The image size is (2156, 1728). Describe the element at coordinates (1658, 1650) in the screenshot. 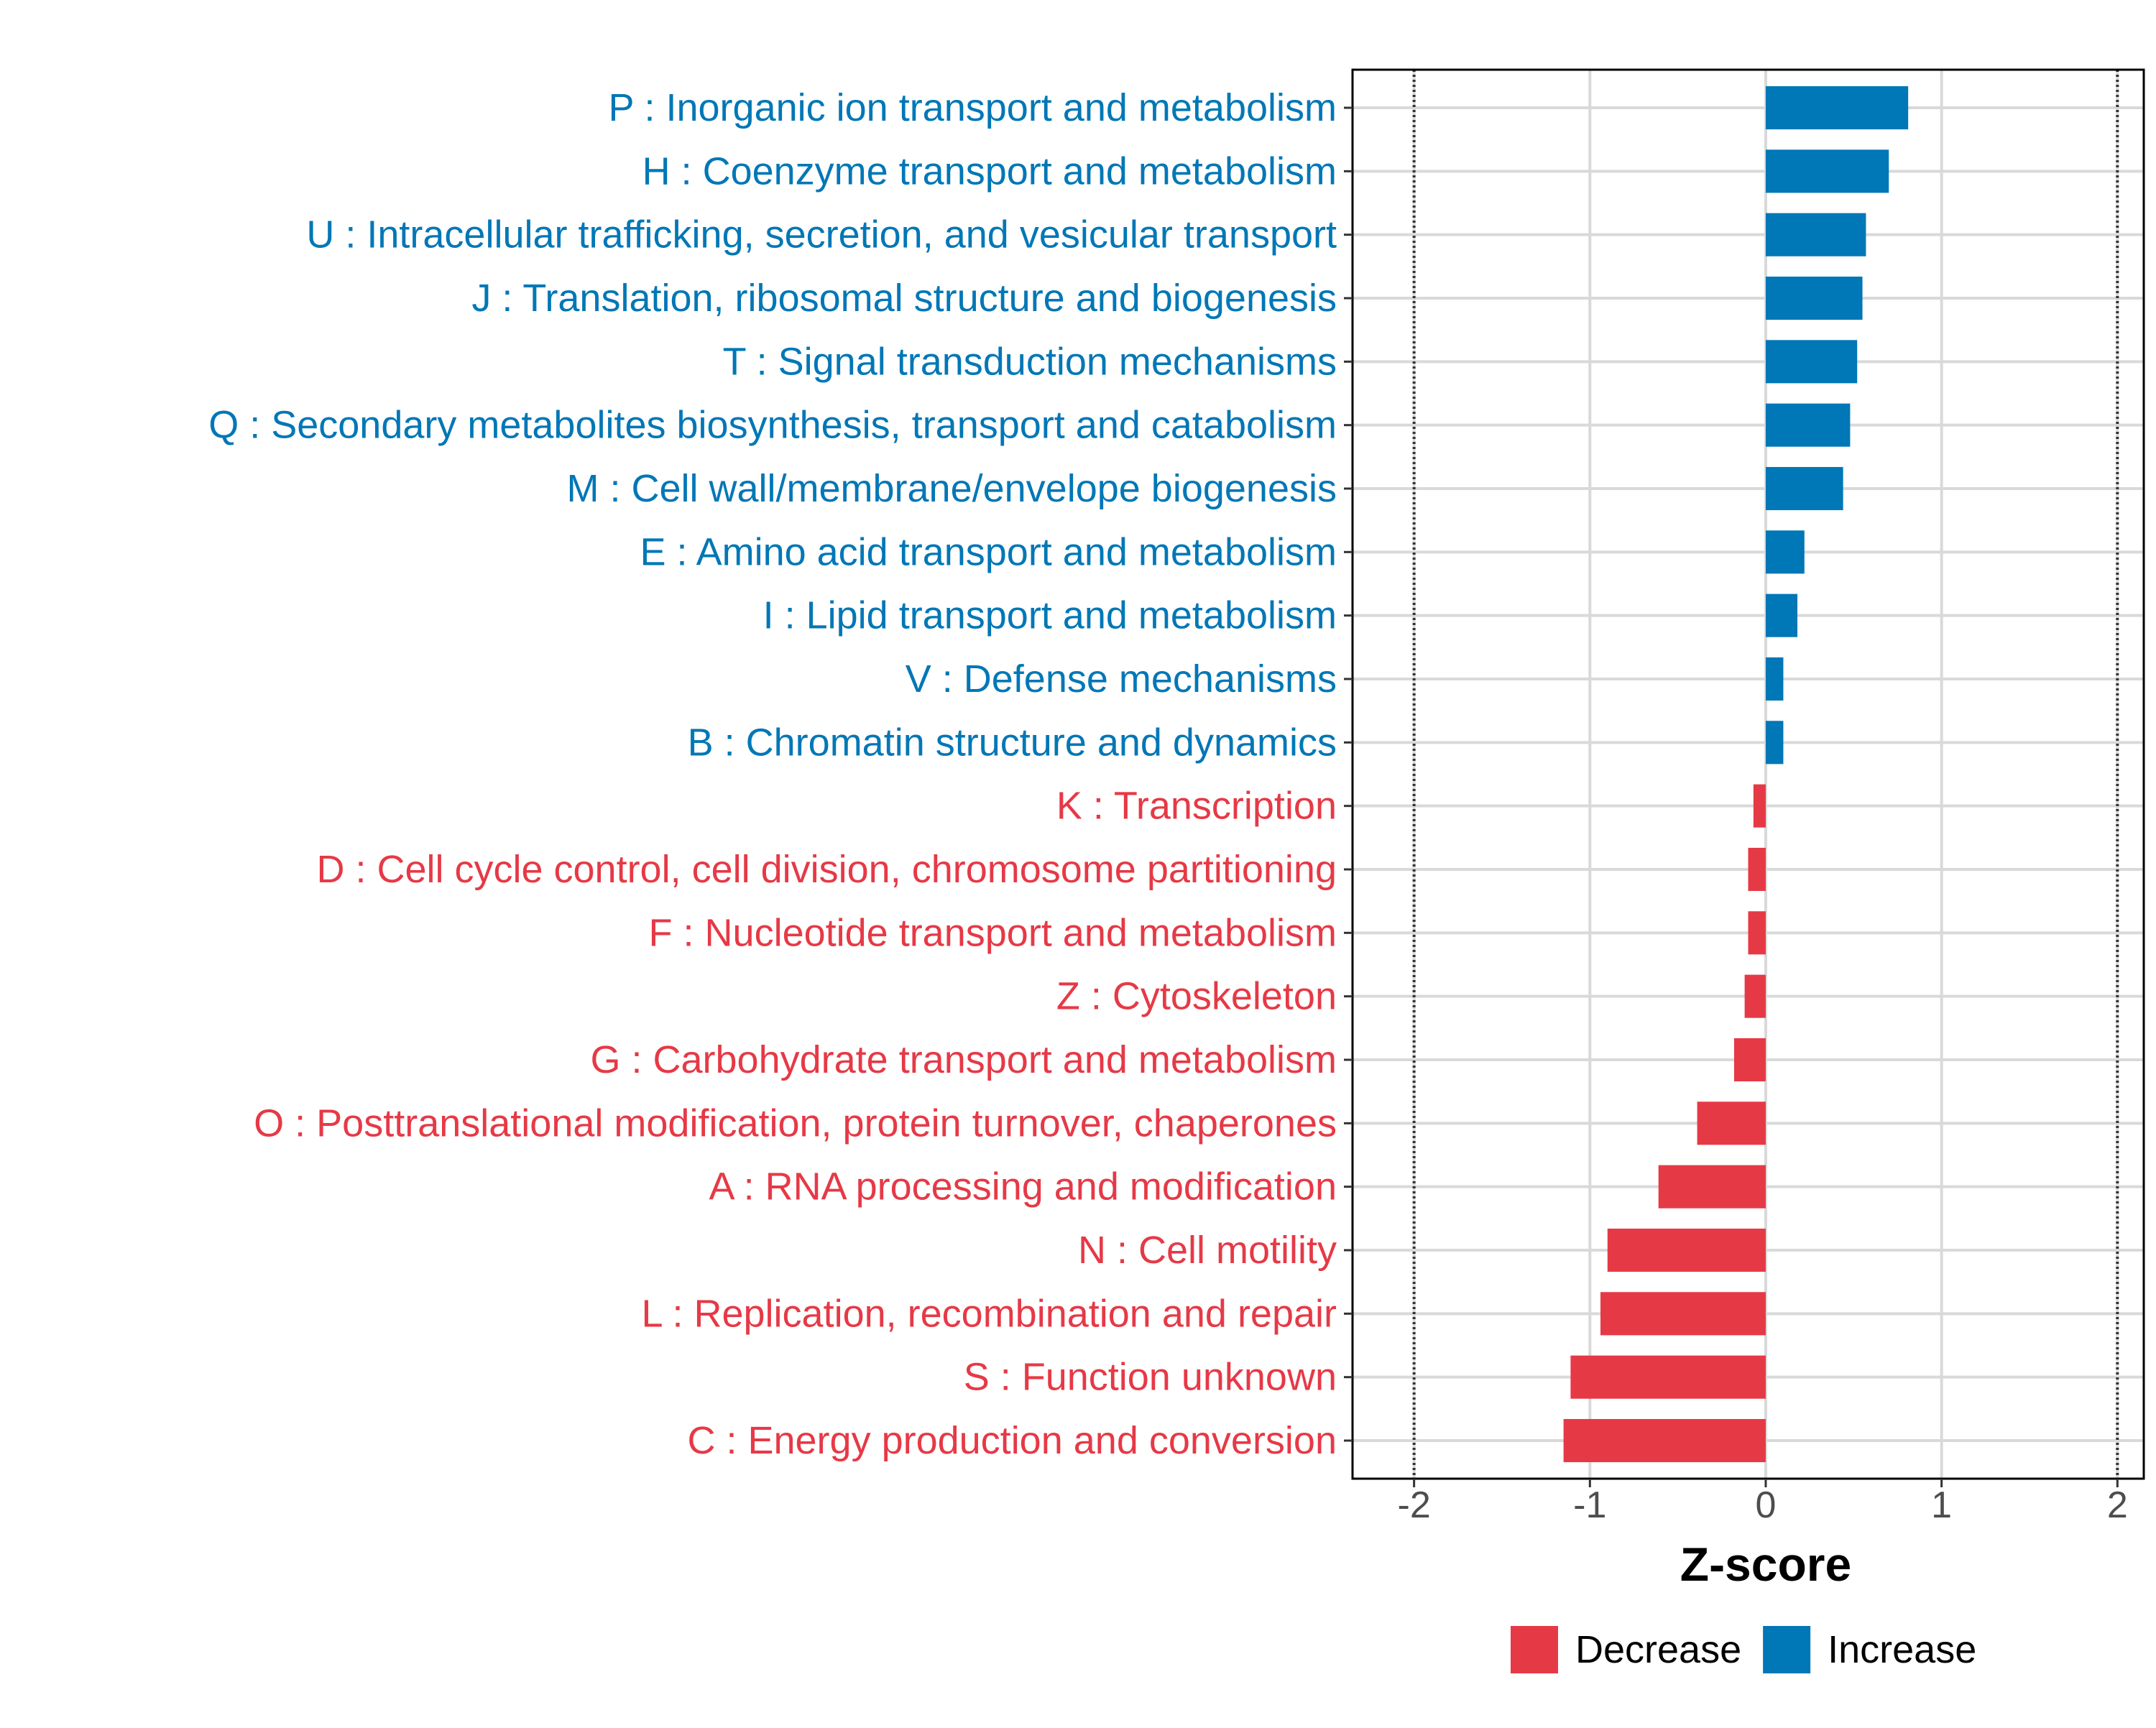

I see `legend-label: Decrease` at that location.